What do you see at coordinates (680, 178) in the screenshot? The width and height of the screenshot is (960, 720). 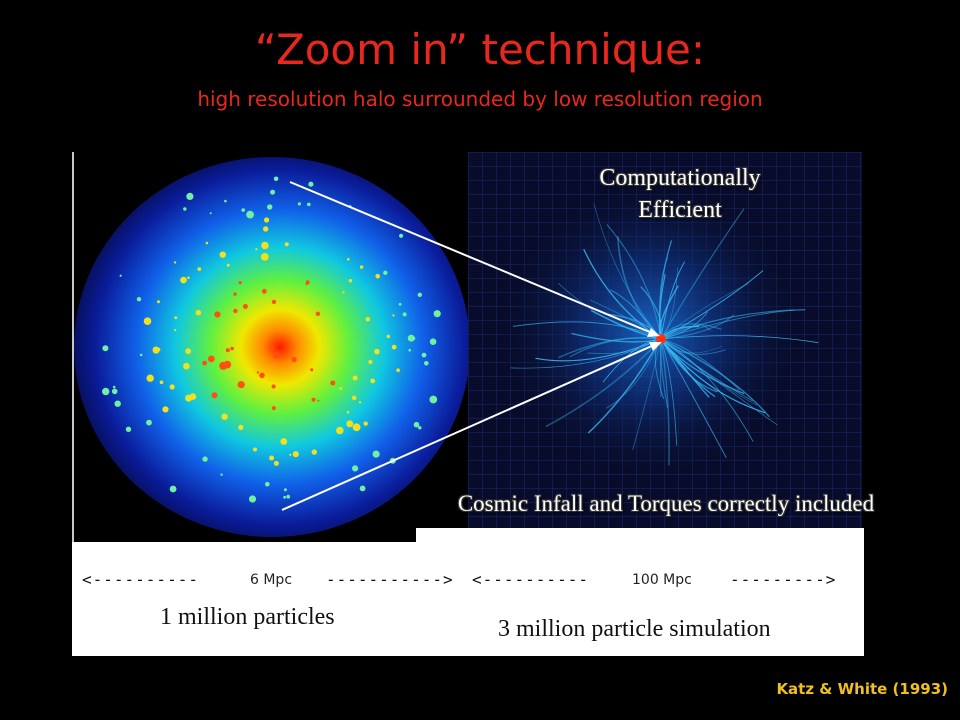 I see `efficiency-annotation-line1: Computationally` at bounding box center [680, 178].